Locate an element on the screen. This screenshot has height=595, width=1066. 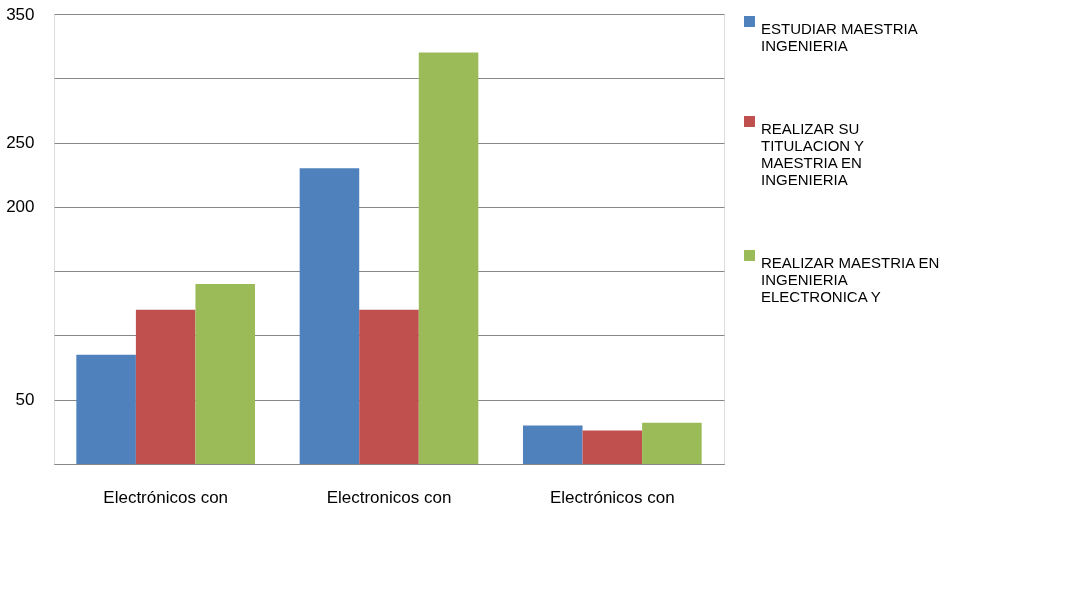
y-tick-label: 350 is located at coordinates (20, 14).